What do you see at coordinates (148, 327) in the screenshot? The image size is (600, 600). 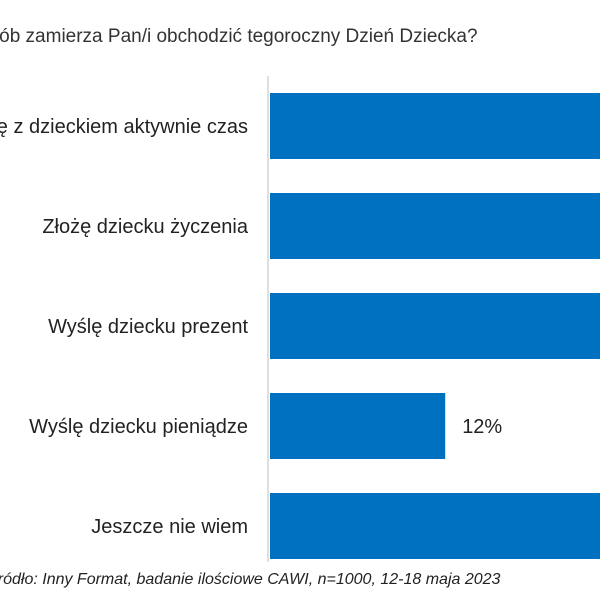 I see `category-label: Wyślę dziecku prezent` at bounding box center [148, 327].